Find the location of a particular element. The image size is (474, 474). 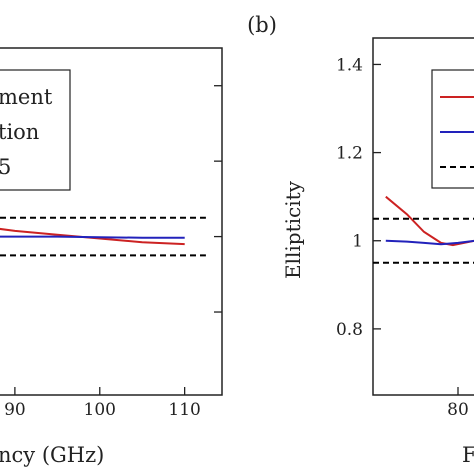

legend-label: tion is located at coordinates (19, 132).